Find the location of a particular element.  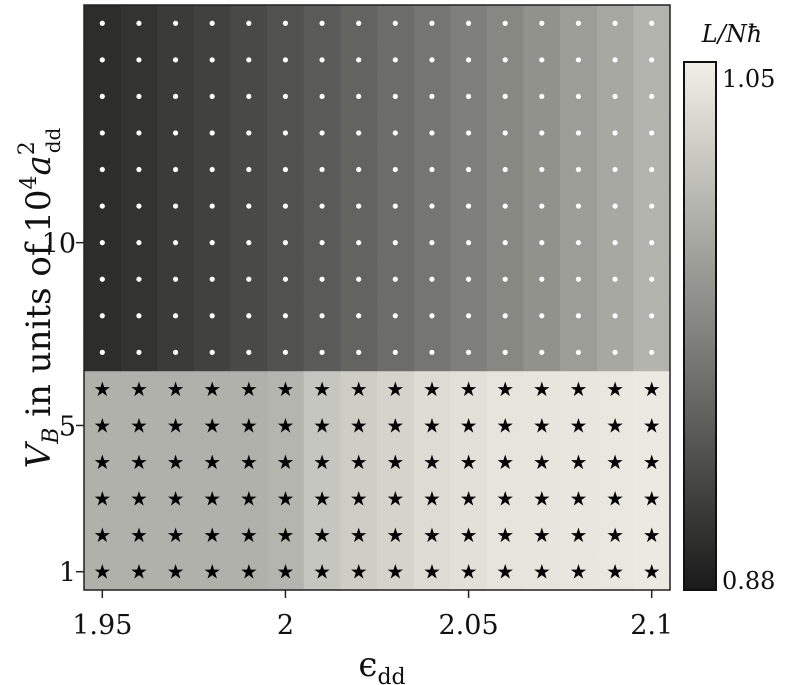

y-axis-title-main: V is located at coordinates (39, 454).